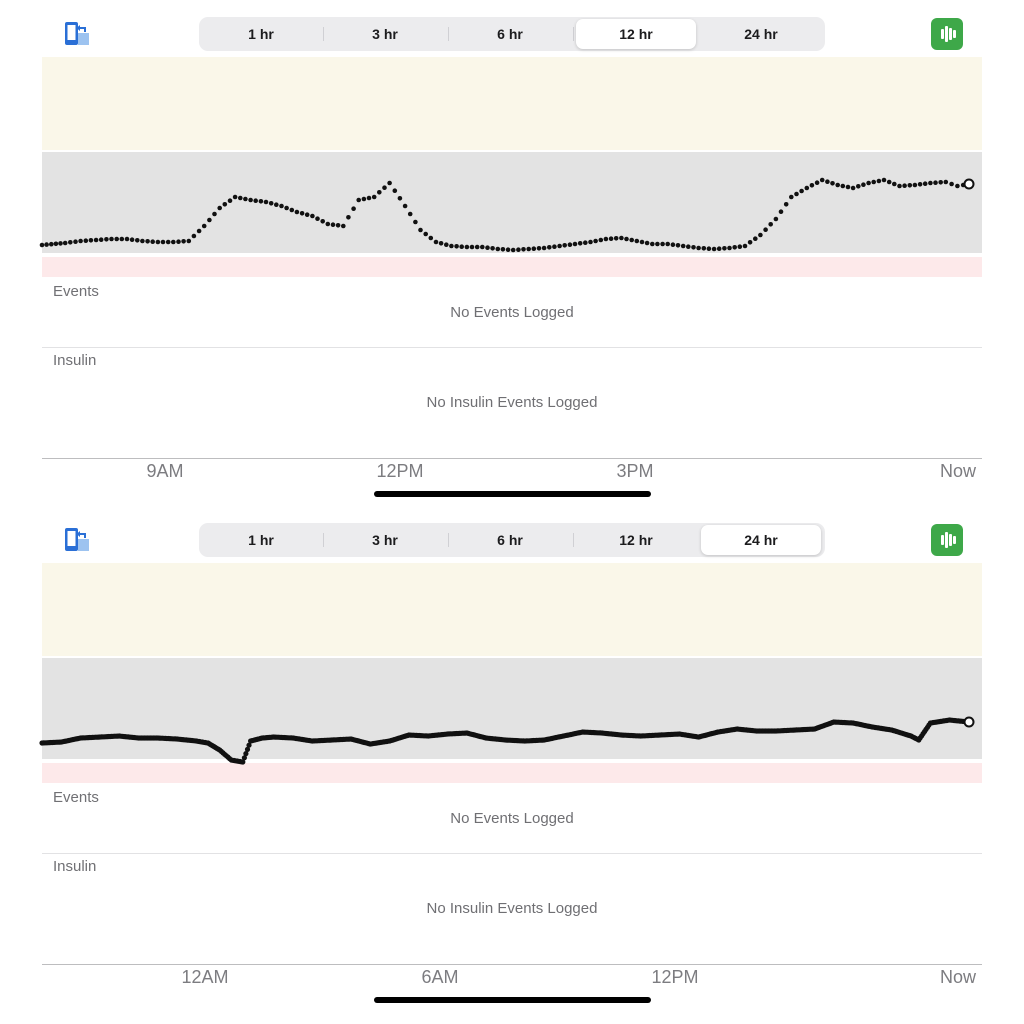  I want to click on glucose-scatter-plot, so click(507, 215).